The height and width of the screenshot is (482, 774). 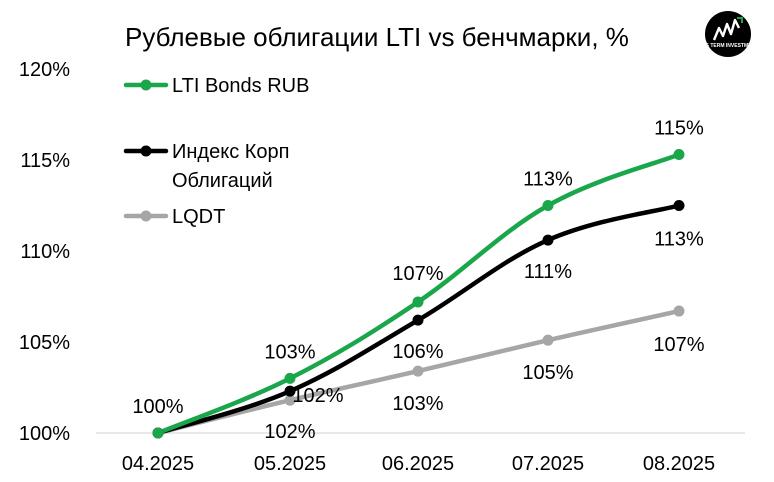 I want to click on logo: LONG TERM INVESTMENTS, so click(x=729, y=34).